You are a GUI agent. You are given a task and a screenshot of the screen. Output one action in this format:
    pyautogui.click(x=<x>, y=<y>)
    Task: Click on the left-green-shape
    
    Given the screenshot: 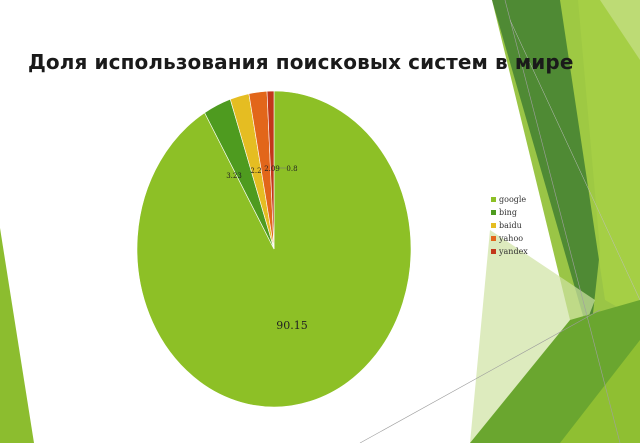 What is the action you would take?
    pyautogui.click(x=17, y=335)
    